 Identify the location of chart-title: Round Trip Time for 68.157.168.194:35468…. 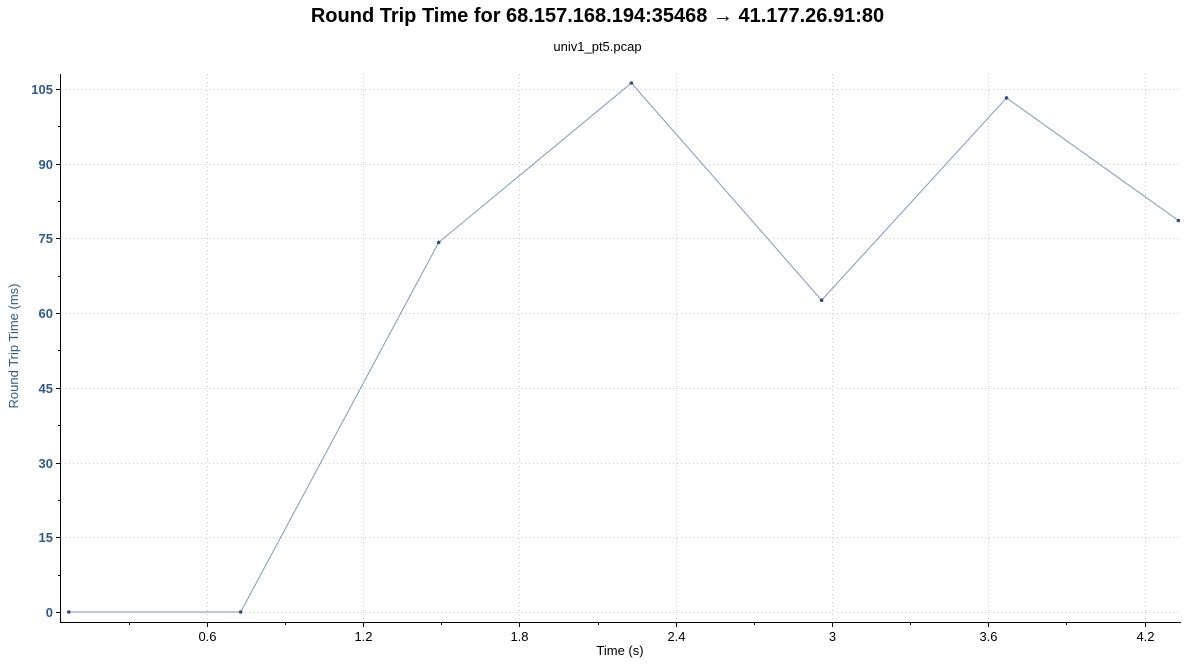
(597, 16).